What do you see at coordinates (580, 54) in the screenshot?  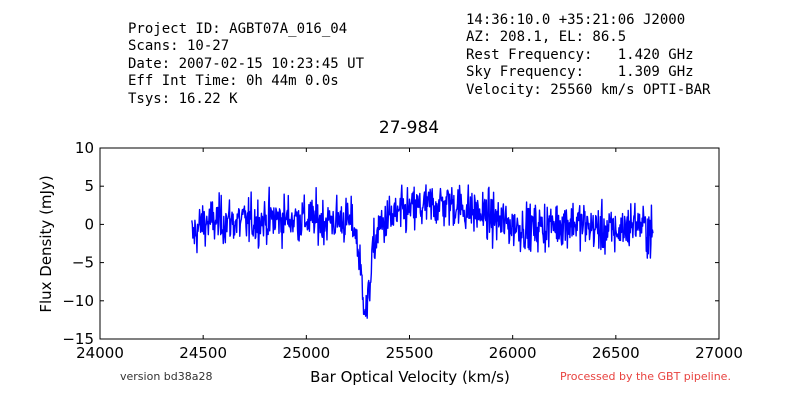 I see `rest-frequency-line: Rest Frequency: 1.420 GHz` at bounding box center [580, 54].